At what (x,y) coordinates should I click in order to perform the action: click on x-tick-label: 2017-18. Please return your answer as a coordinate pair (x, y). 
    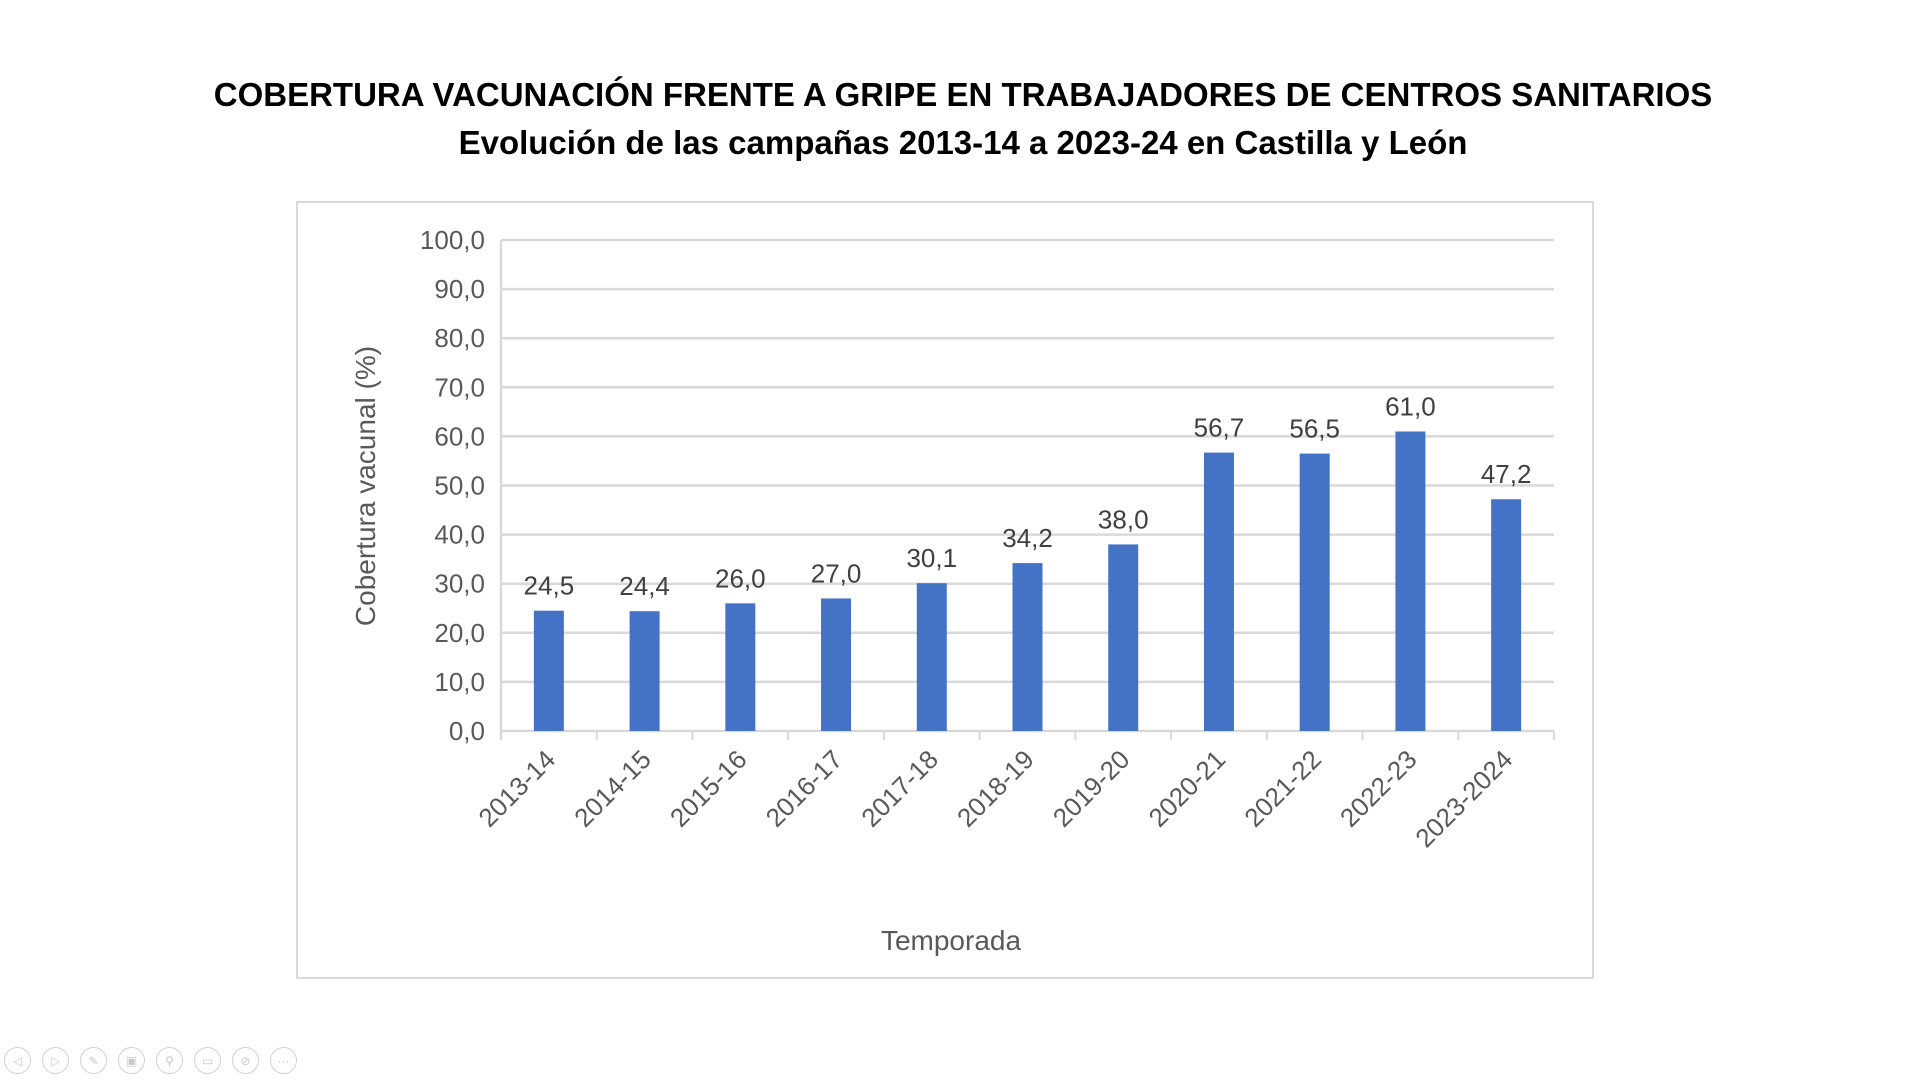
    Looking at the image, I should click on (899, 788).